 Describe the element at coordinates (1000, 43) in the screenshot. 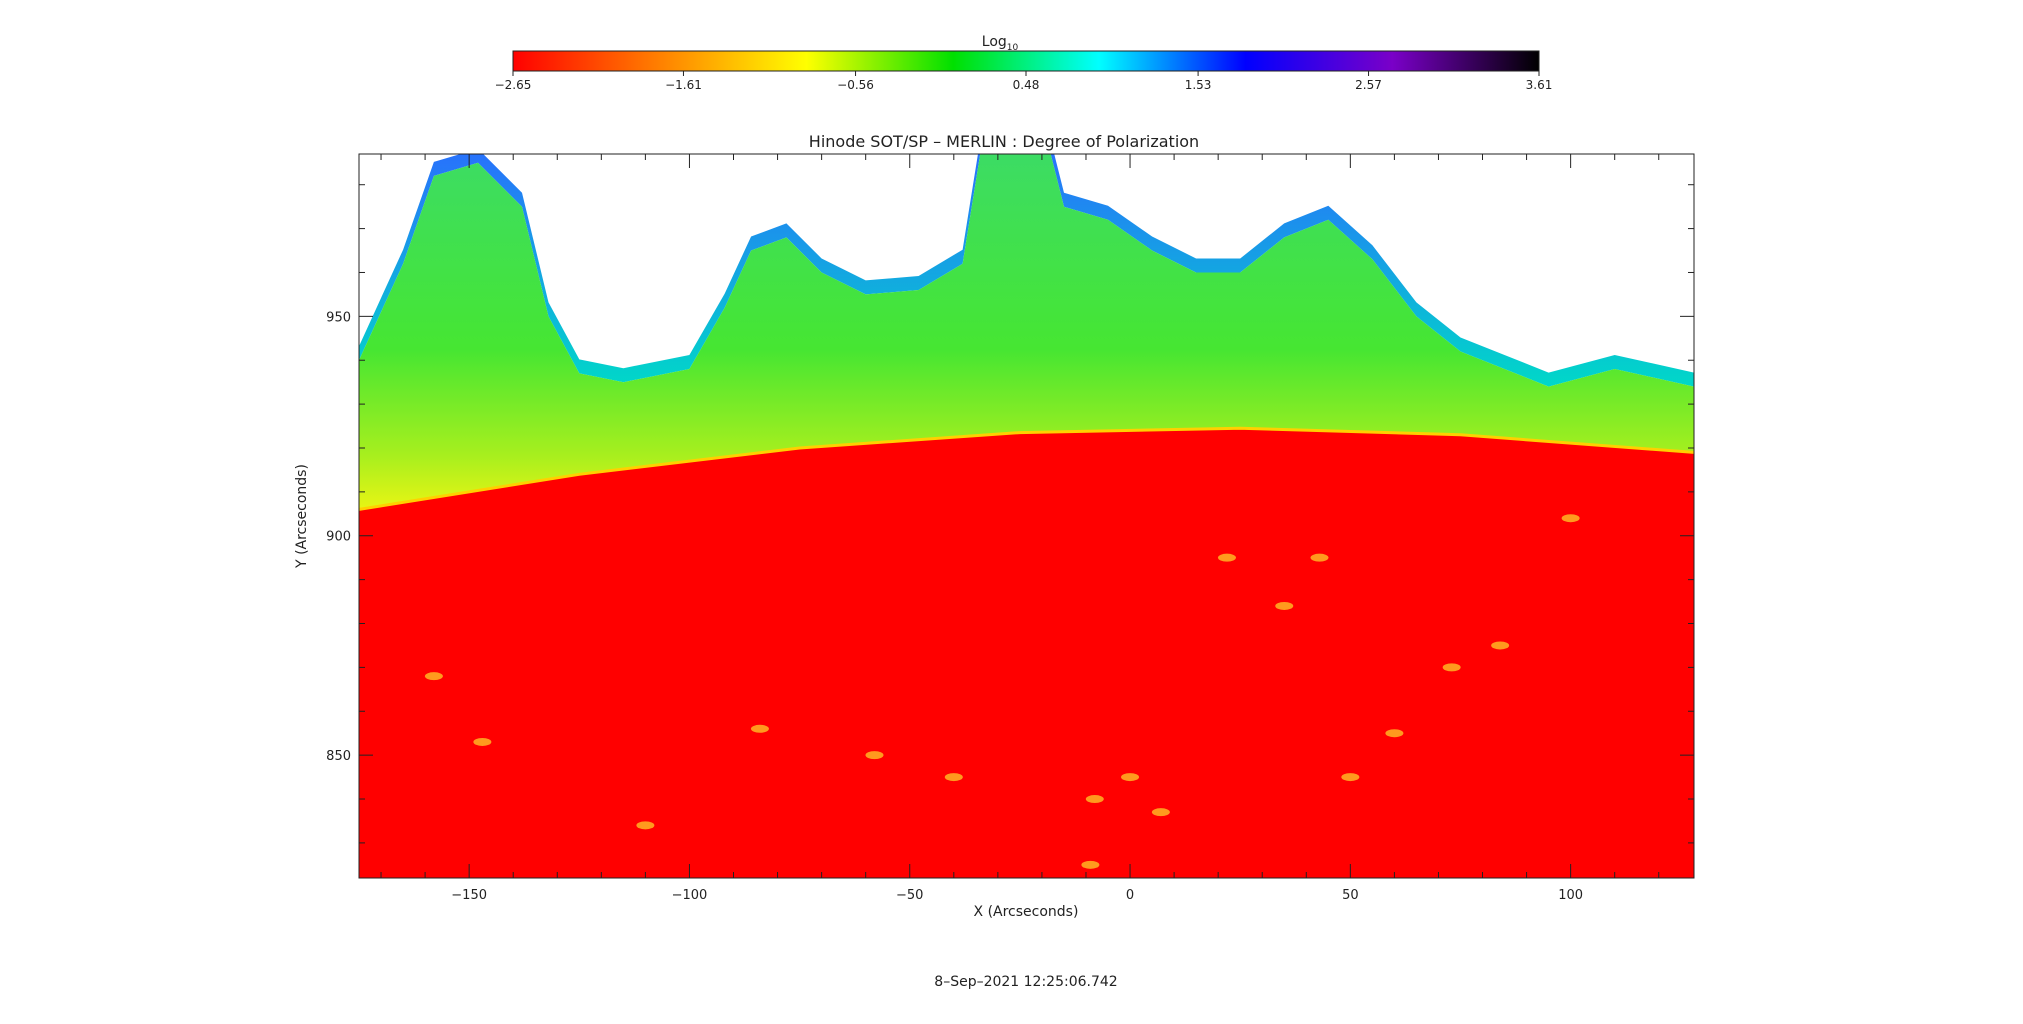

I see `colorbar-label: Log10` at that location.